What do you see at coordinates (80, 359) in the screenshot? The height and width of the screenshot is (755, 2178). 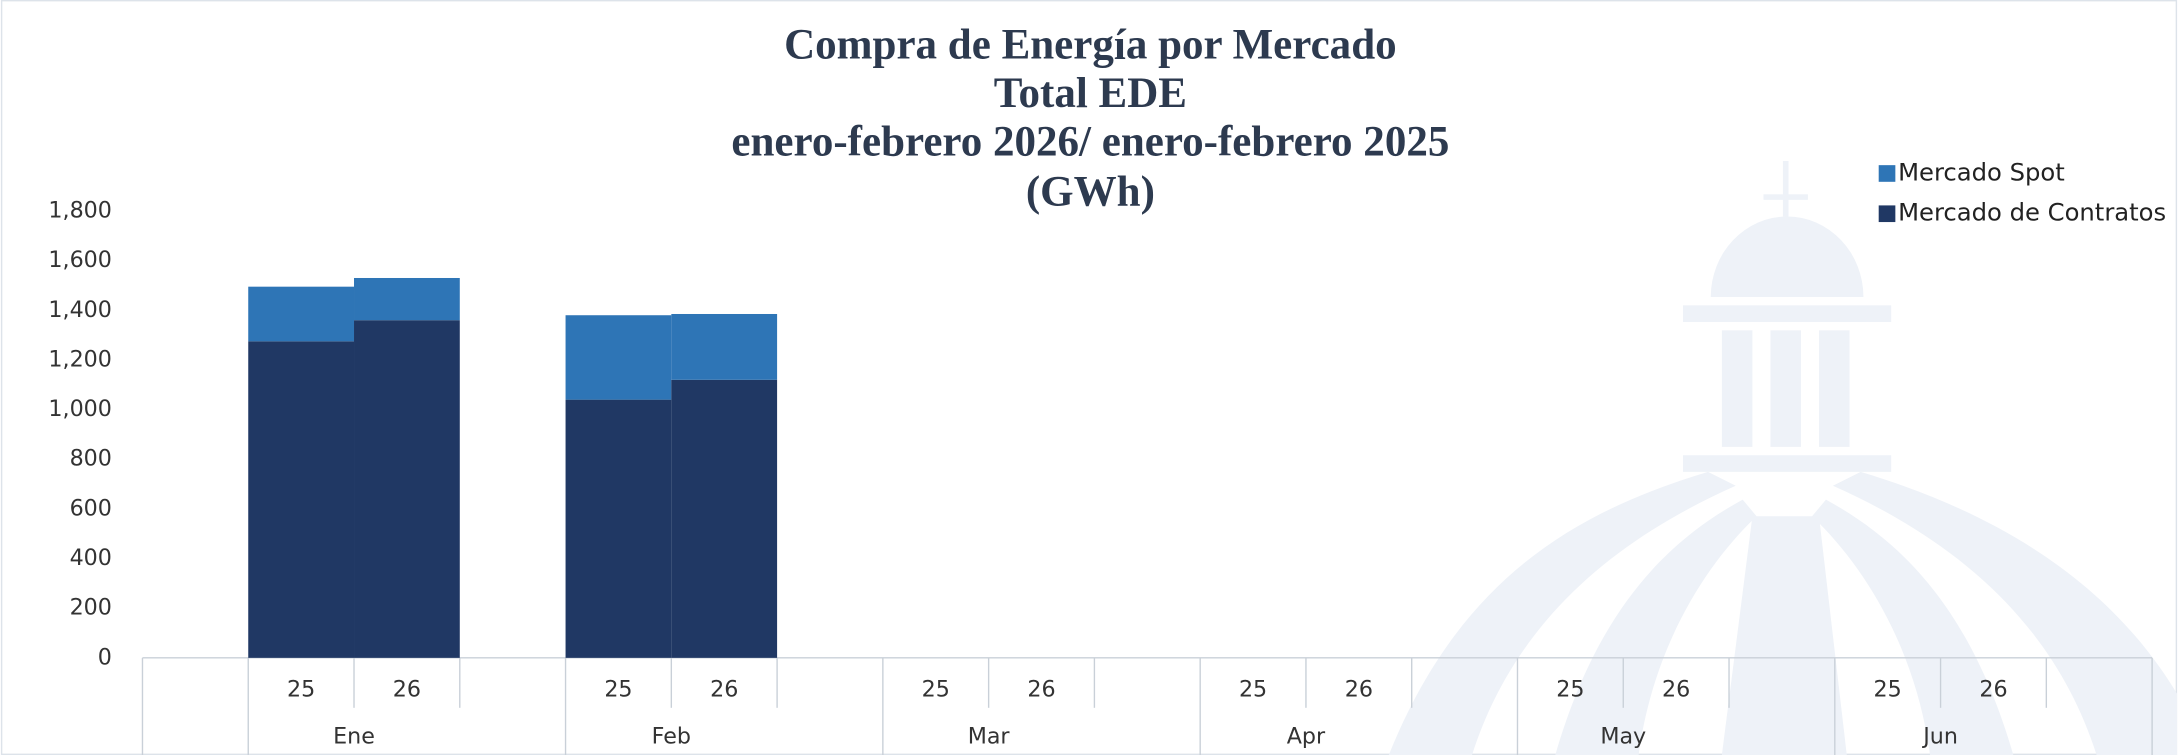 I see `y-tick-label: 1,200` at bounding box center [80, 359].